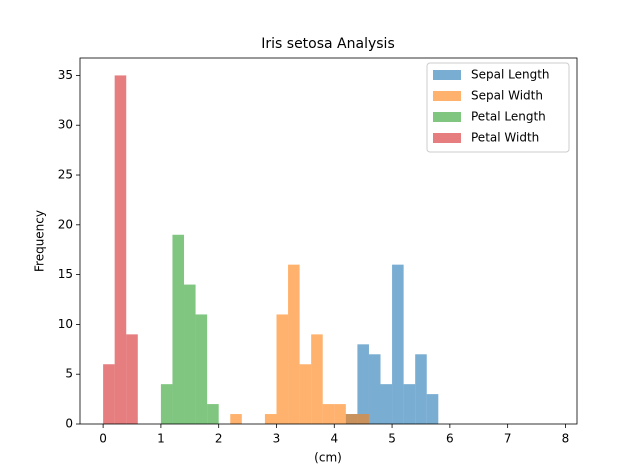  What do you see at coordinates (65, 175) in the screenshot?
I see `y-tick-label: 25` at bounding box center [65, 175].